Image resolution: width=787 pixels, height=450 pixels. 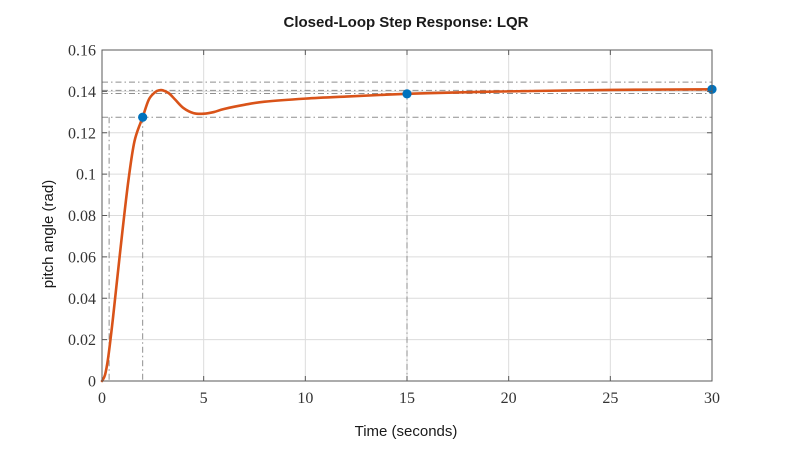 I want to click on x-tick-label: 10, so click(x=305, y=398).